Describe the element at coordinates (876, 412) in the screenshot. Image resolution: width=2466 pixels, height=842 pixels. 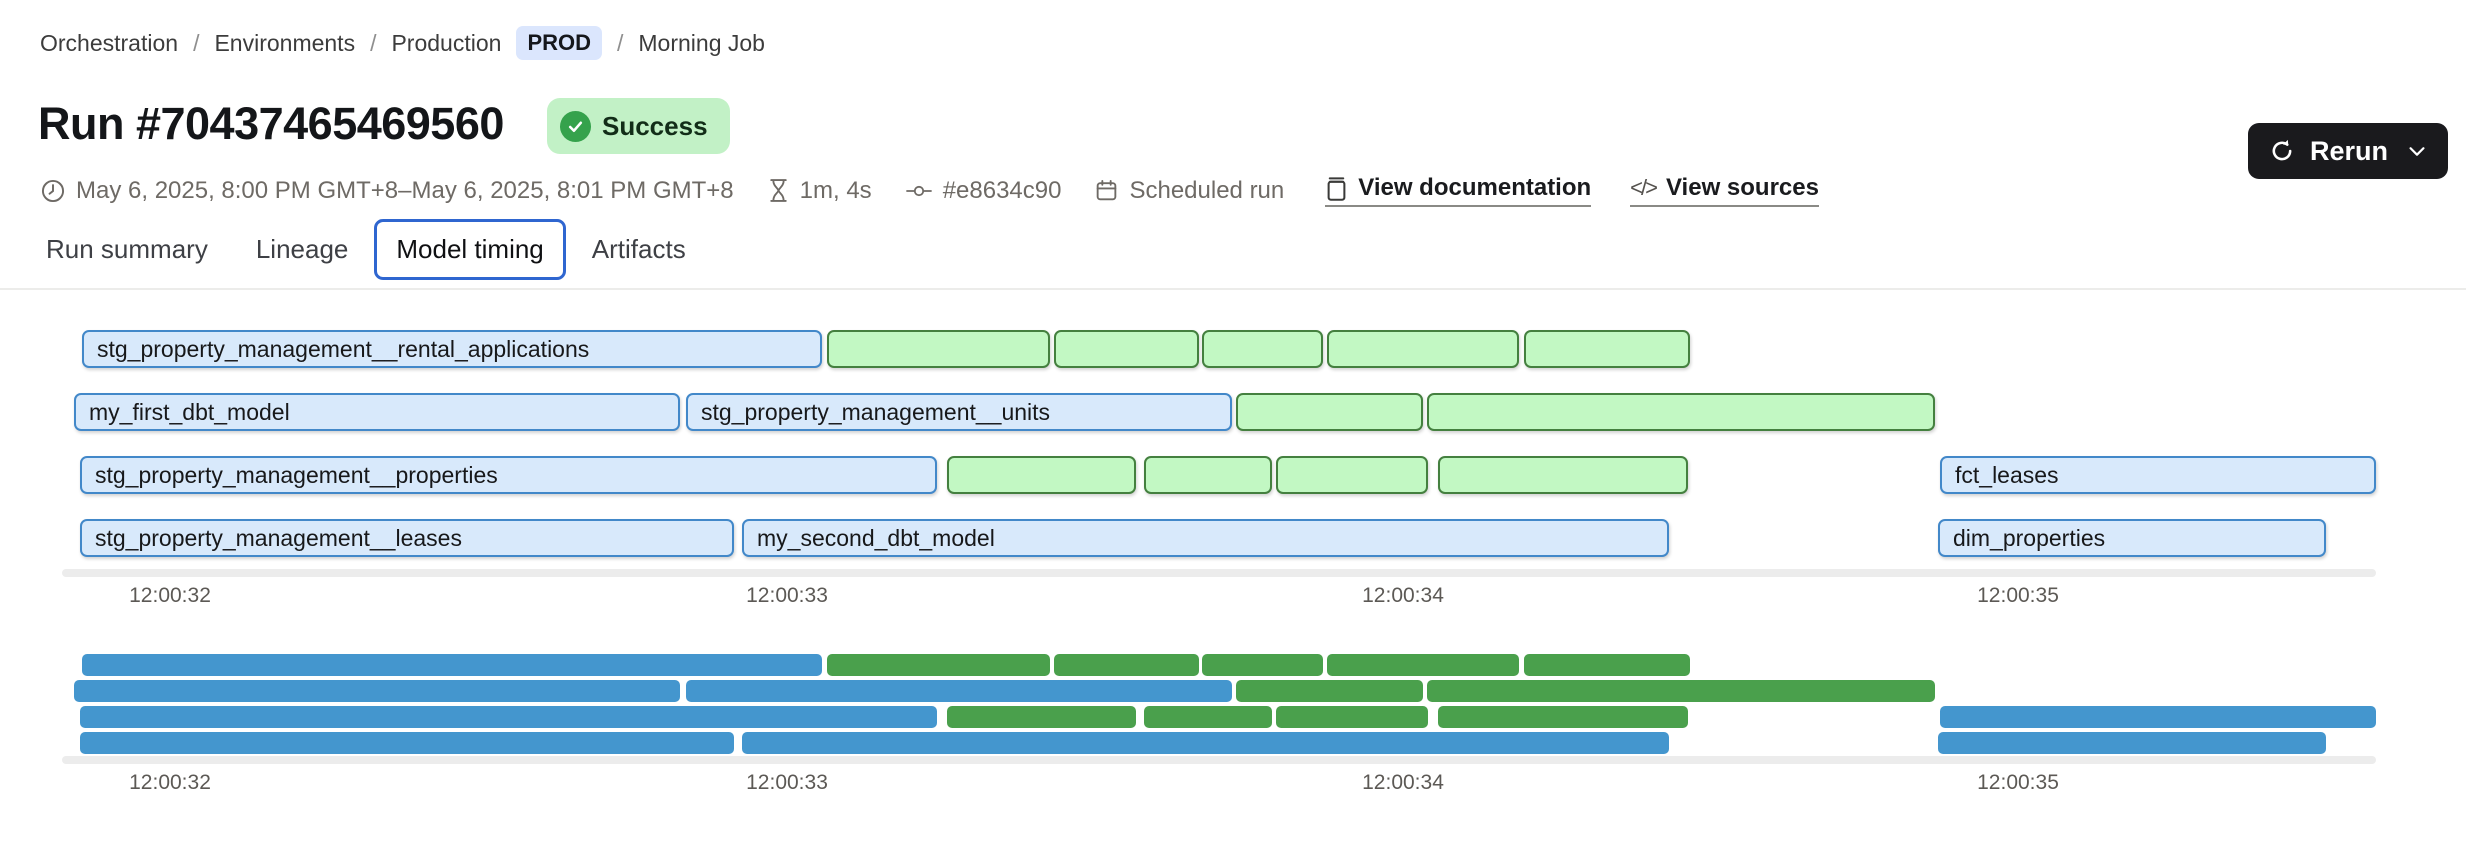
I see `gantt-bar-label: stg_property_management__units` at that location.